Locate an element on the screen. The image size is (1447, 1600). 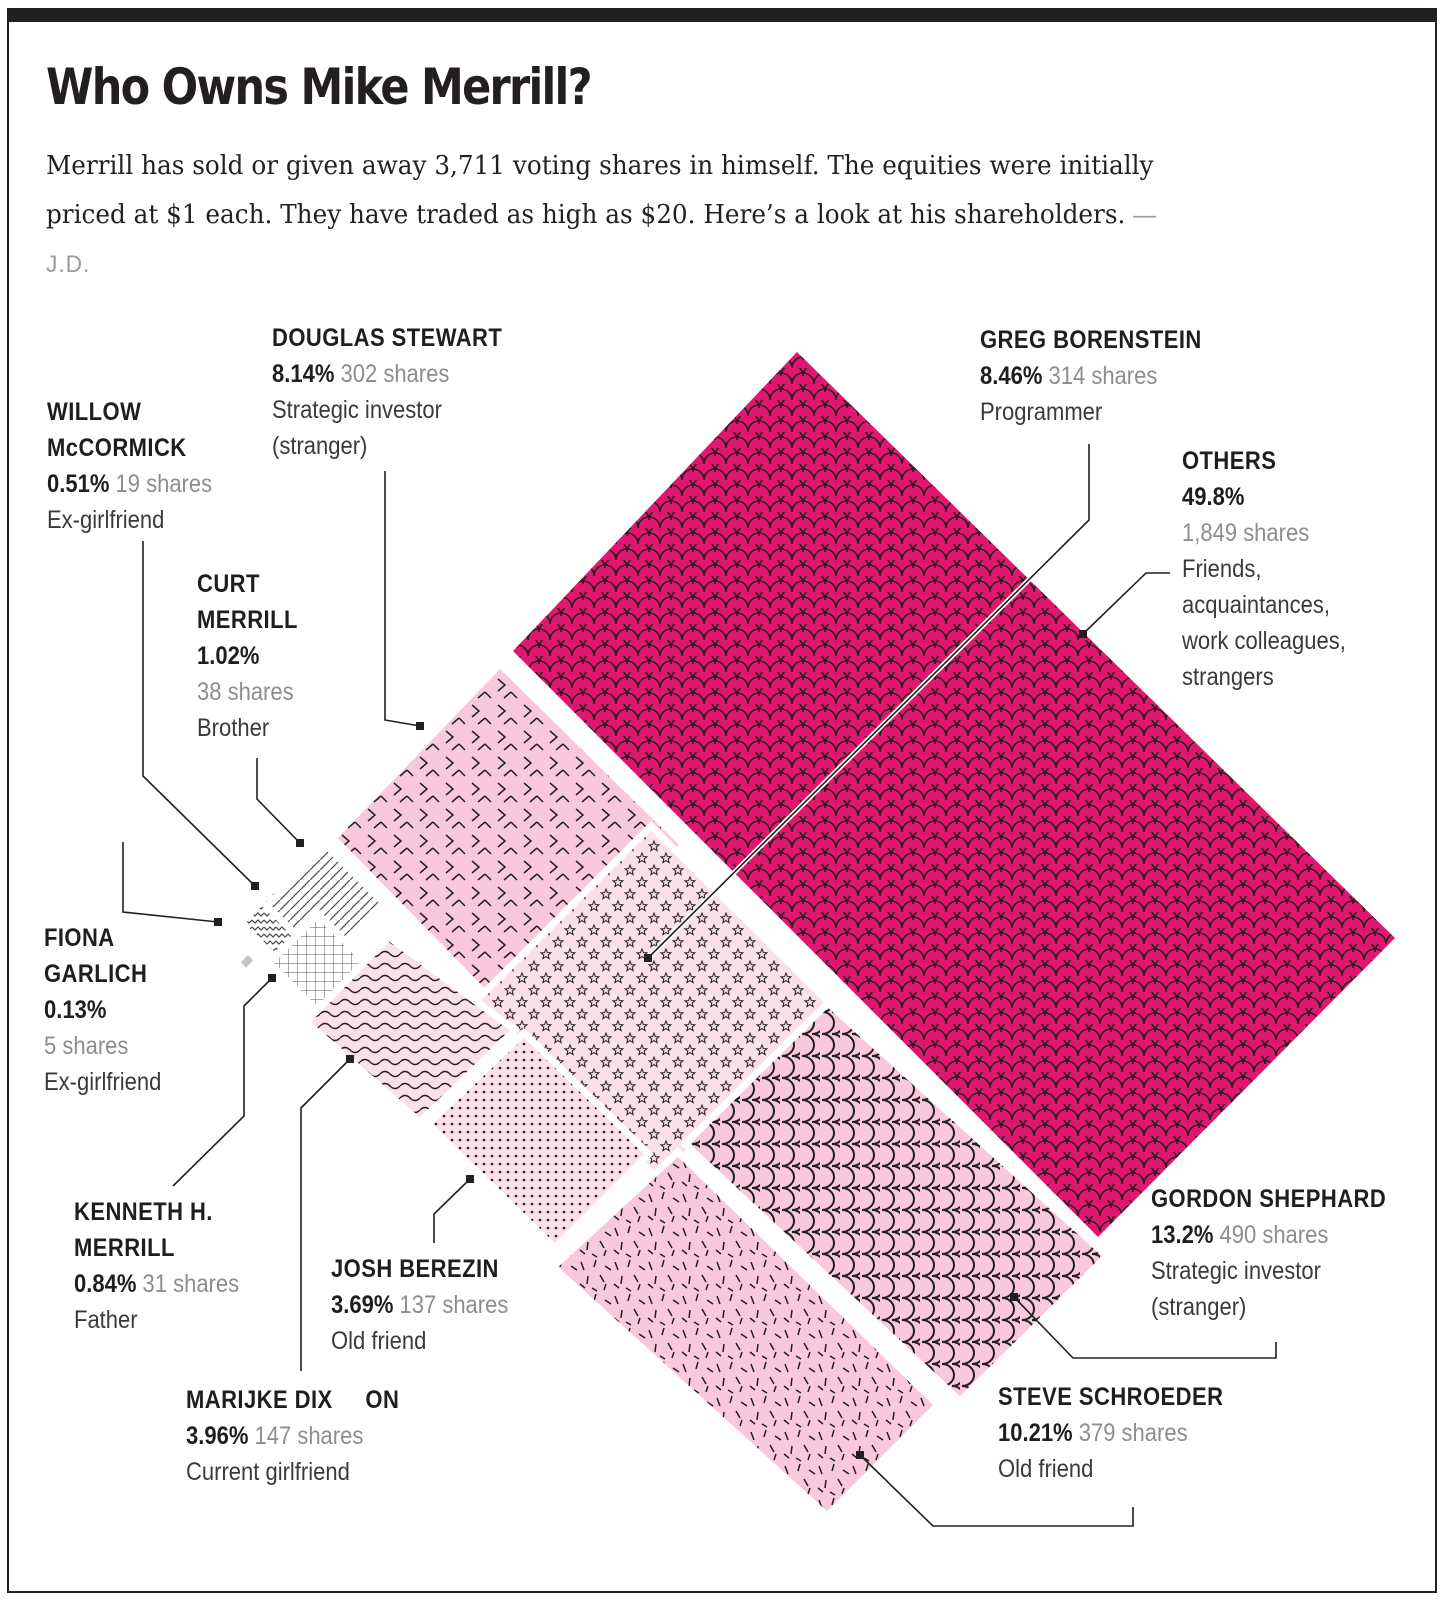
label-douglas-role-2: (stranger) is located at coordinates (320, 446).